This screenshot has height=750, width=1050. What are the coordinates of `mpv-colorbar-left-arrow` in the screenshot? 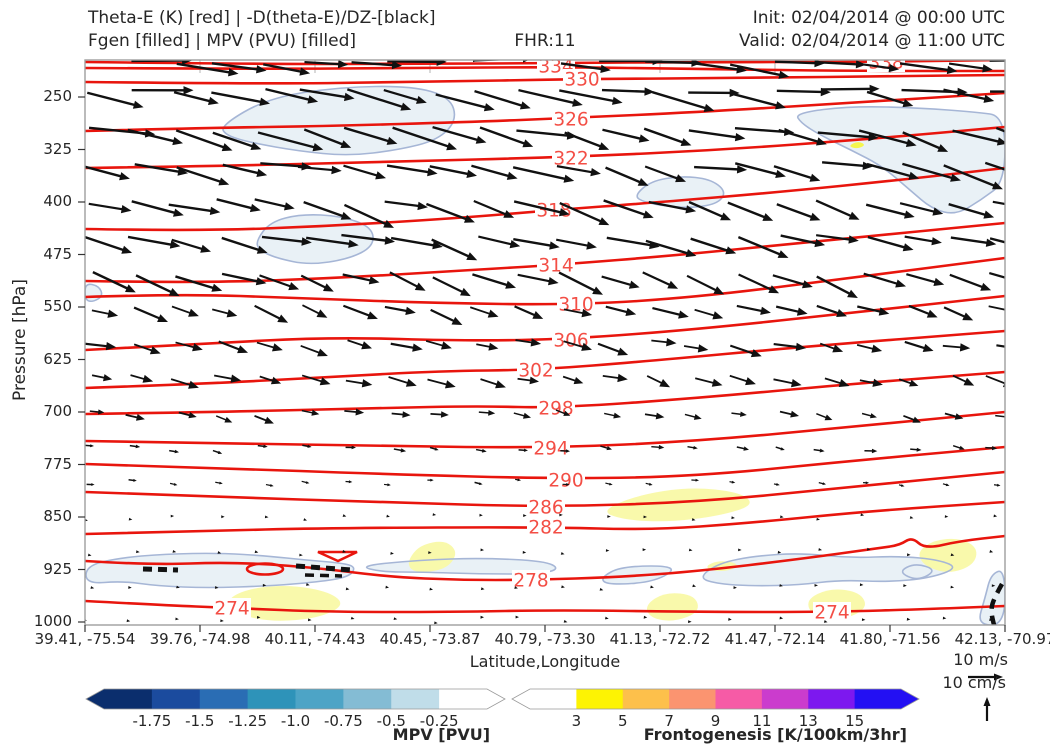 It's located at (95, 699).